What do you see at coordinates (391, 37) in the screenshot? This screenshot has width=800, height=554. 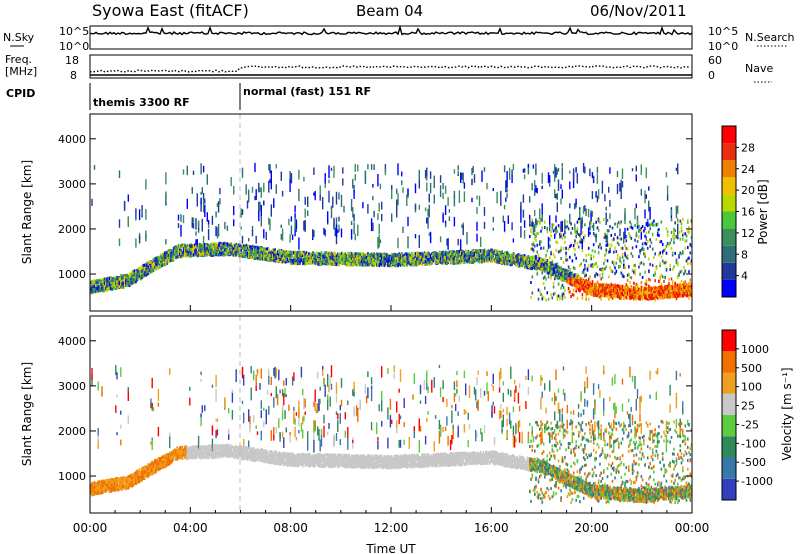 I see `nsky-frame` at bounding box center [391, 37].